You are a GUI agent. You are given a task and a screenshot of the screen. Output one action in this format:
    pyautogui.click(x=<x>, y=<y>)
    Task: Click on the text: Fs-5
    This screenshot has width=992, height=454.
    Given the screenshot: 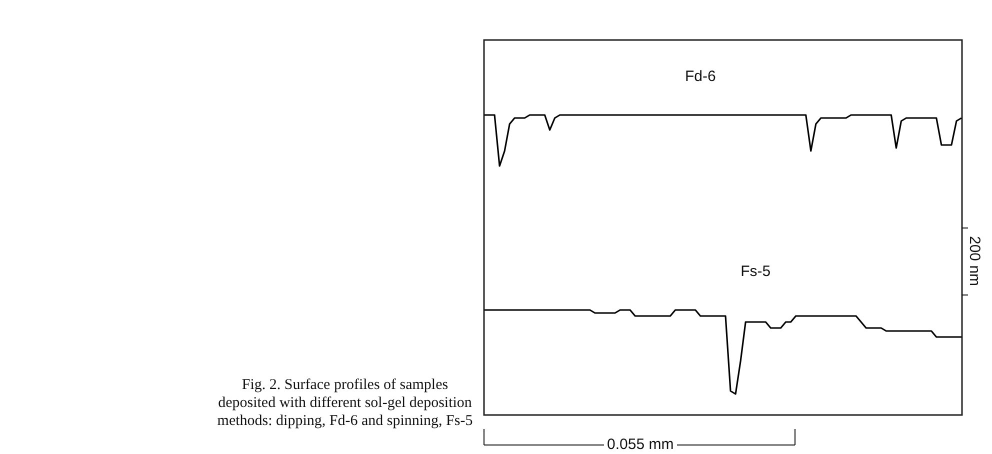 What is the action you would take?
    pyautogui.click(x=755, y=271)
    